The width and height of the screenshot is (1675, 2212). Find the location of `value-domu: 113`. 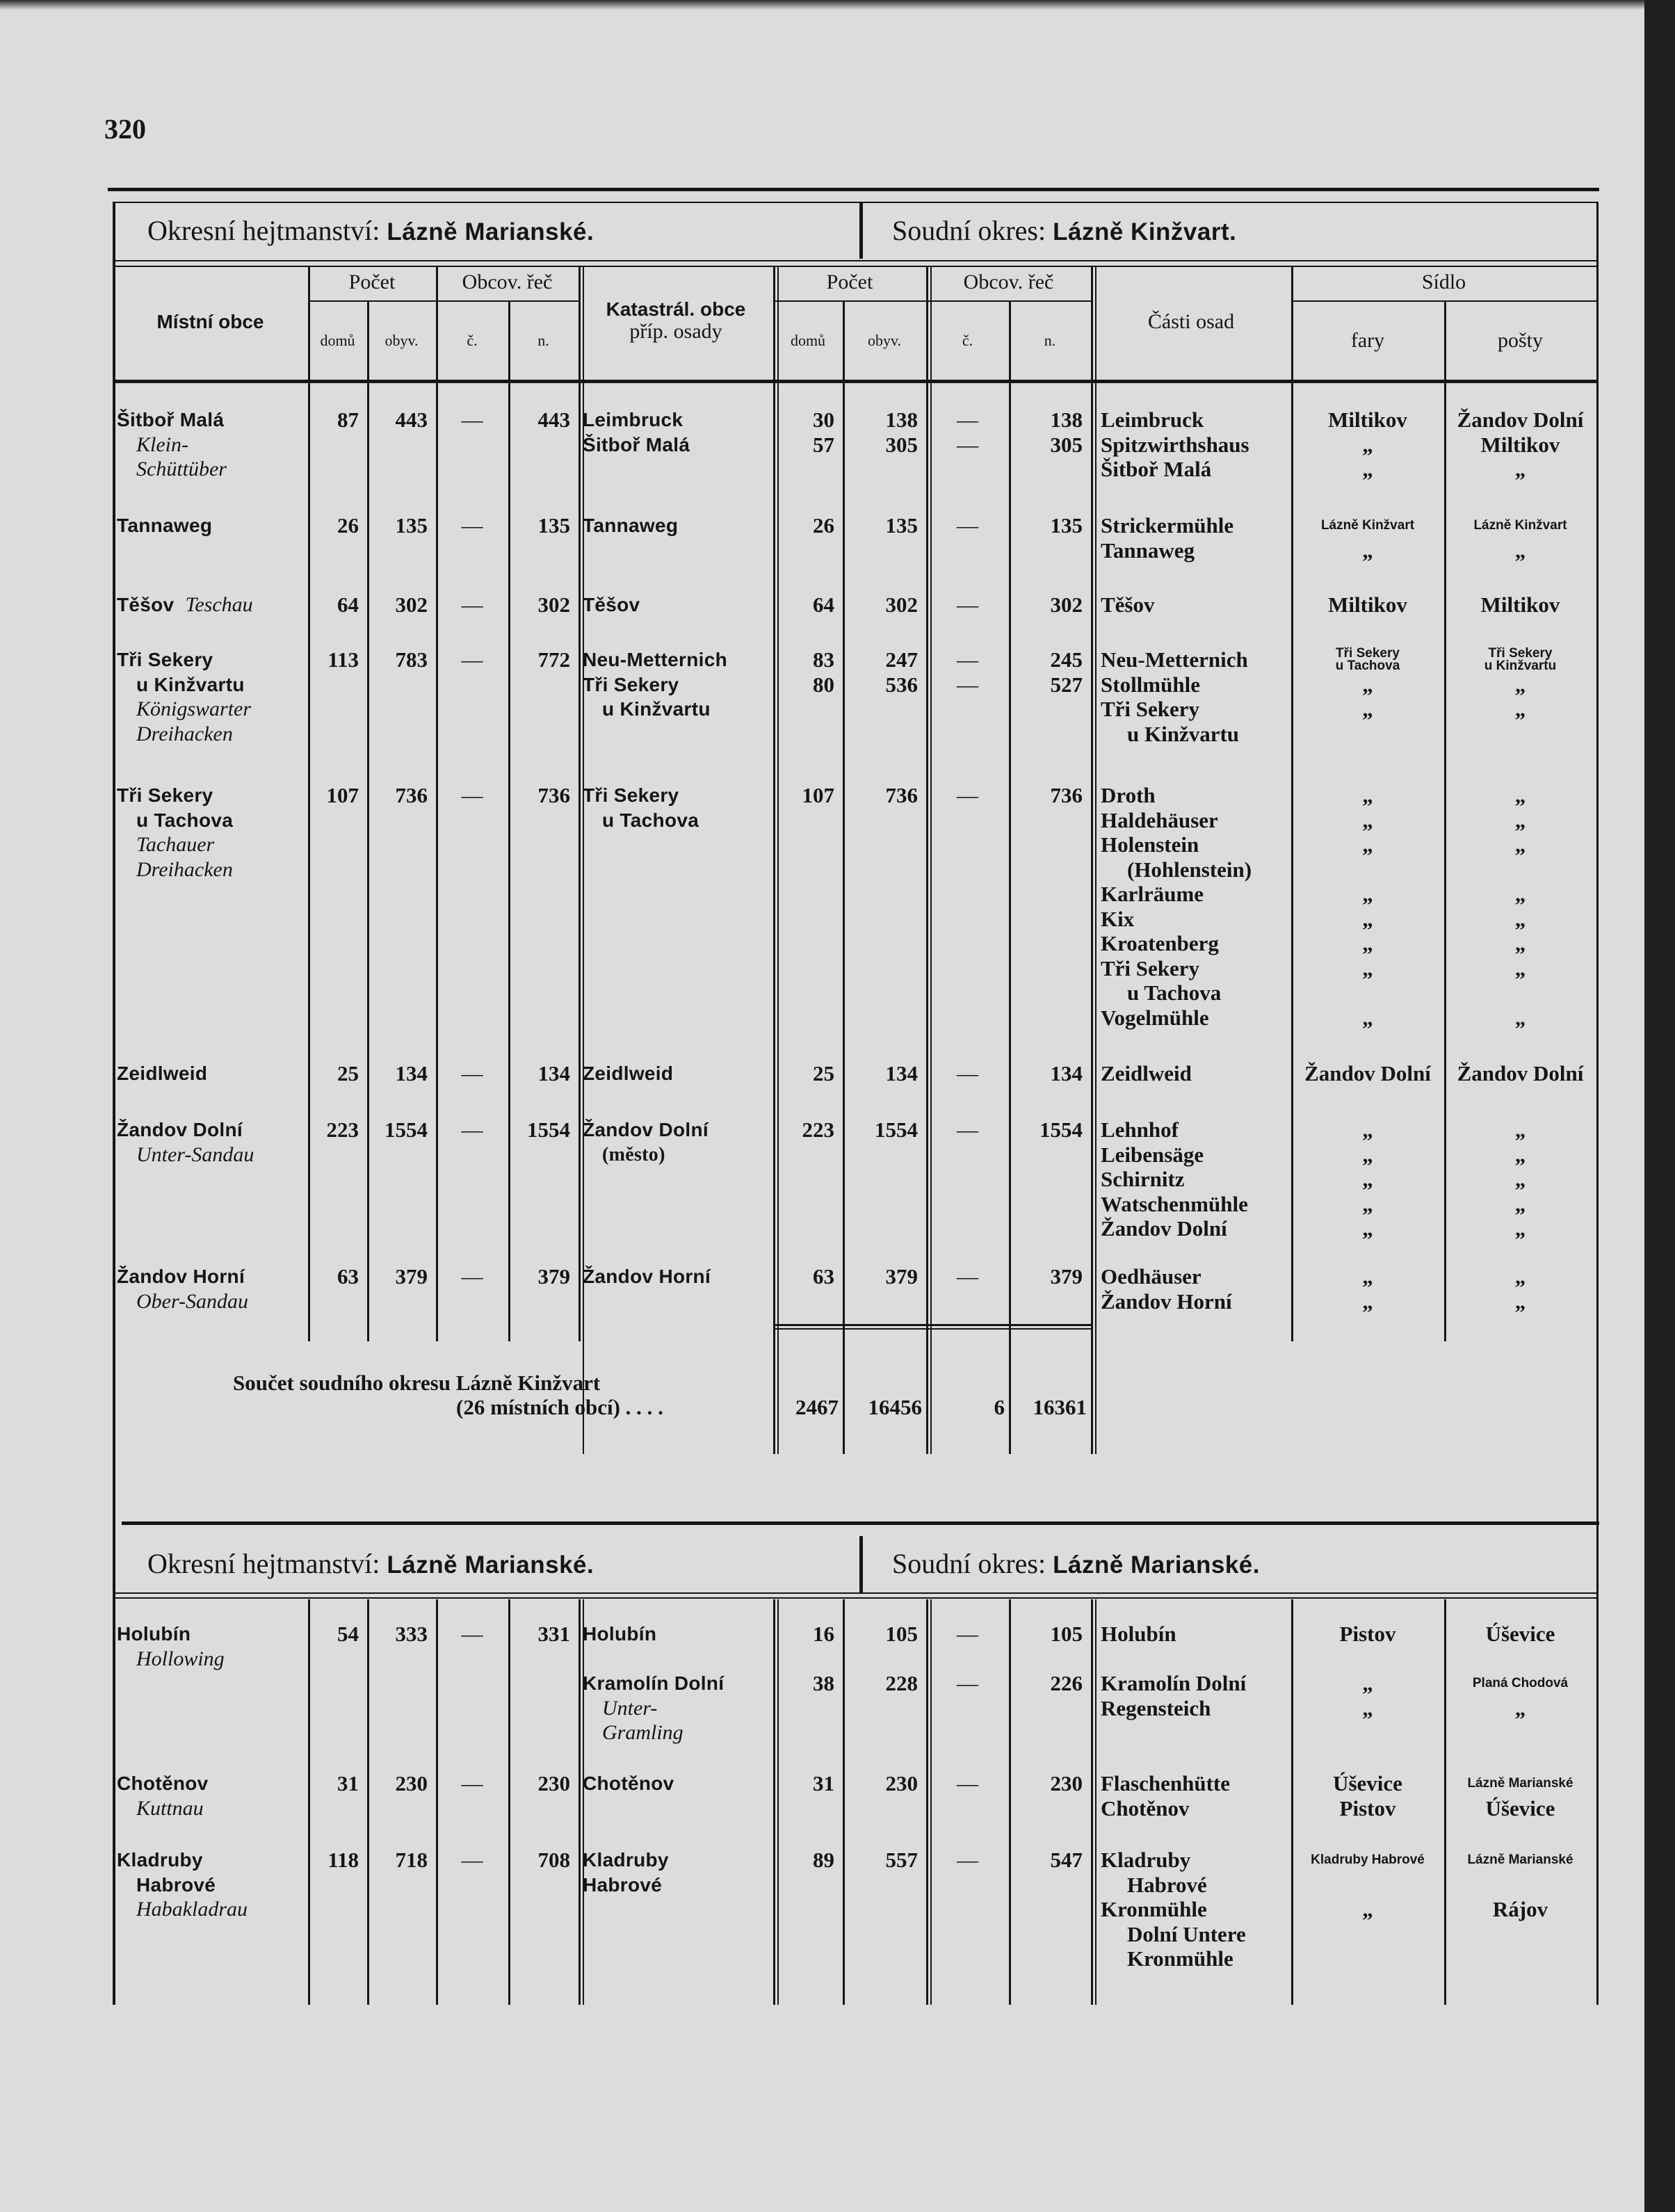

value-domu: 113 is located at coordinates (343, 659).